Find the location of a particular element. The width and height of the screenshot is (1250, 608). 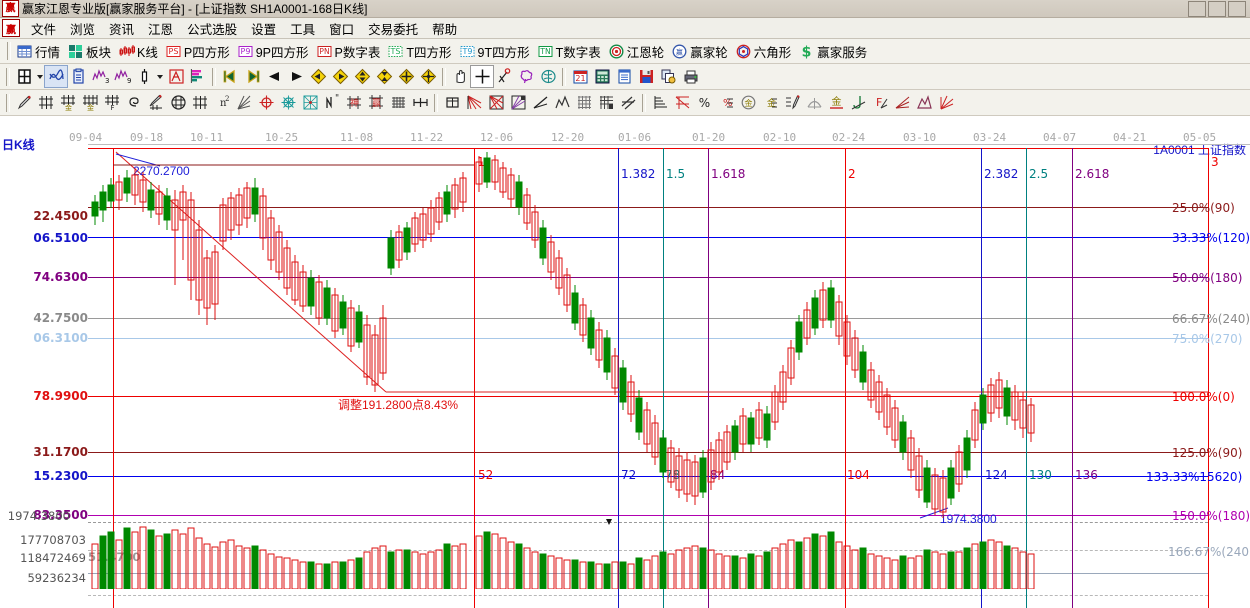

tbi3-spiral is located at coordinates (134, 102).